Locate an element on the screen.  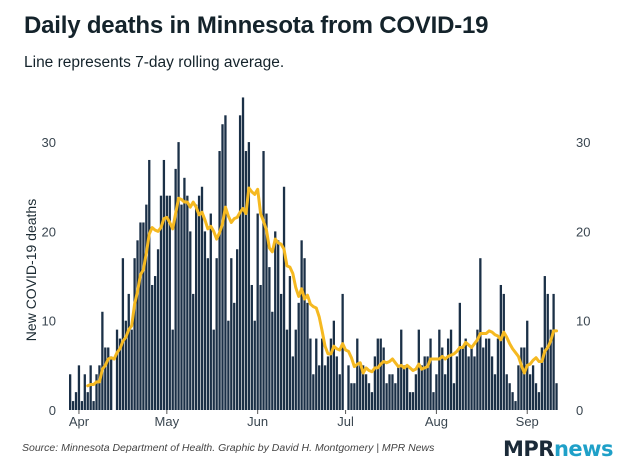
y-axis-label: New COVID-19 deaths is located at coordinates (31, 270).